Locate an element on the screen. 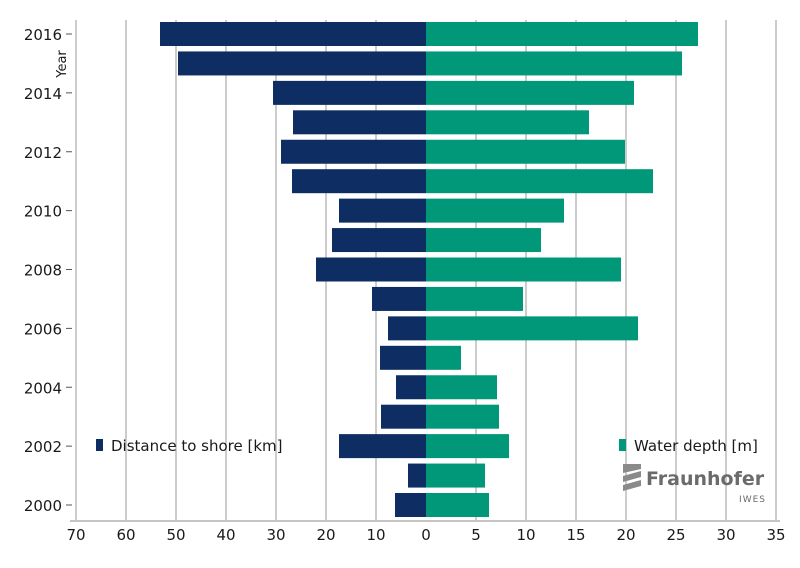 This screenshot has height=568, width=800. bar-distance-2001 is located at coordinates (417, 475).